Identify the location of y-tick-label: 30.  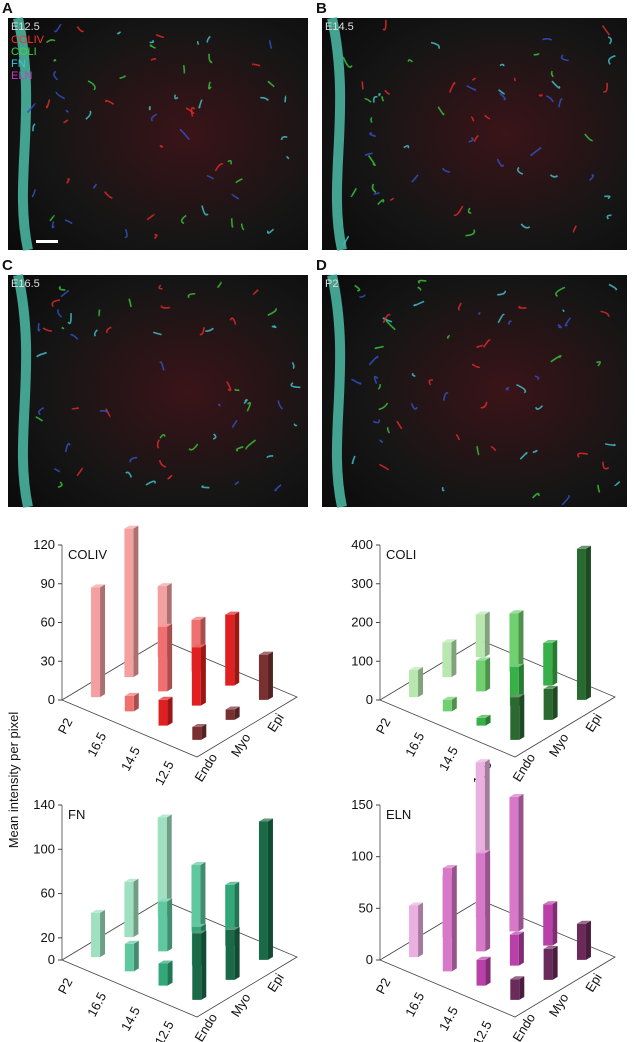
(48, 660).